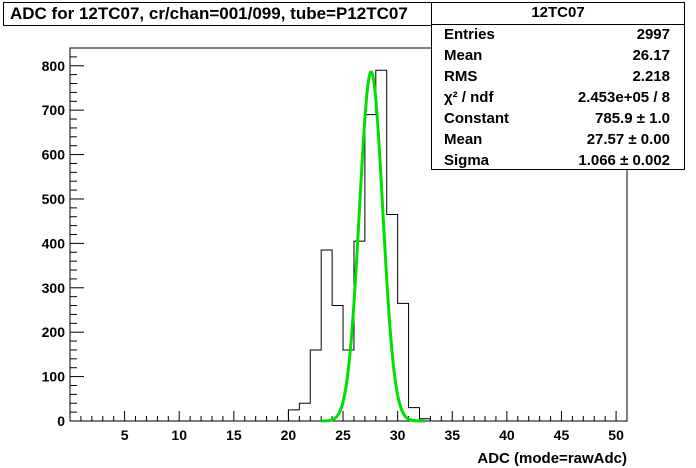 The height and width of the screenshot is (468, 696). Describe the element at coordinates (289, 435) in the screenshot. I see `x-tick-label: 20` at that location.